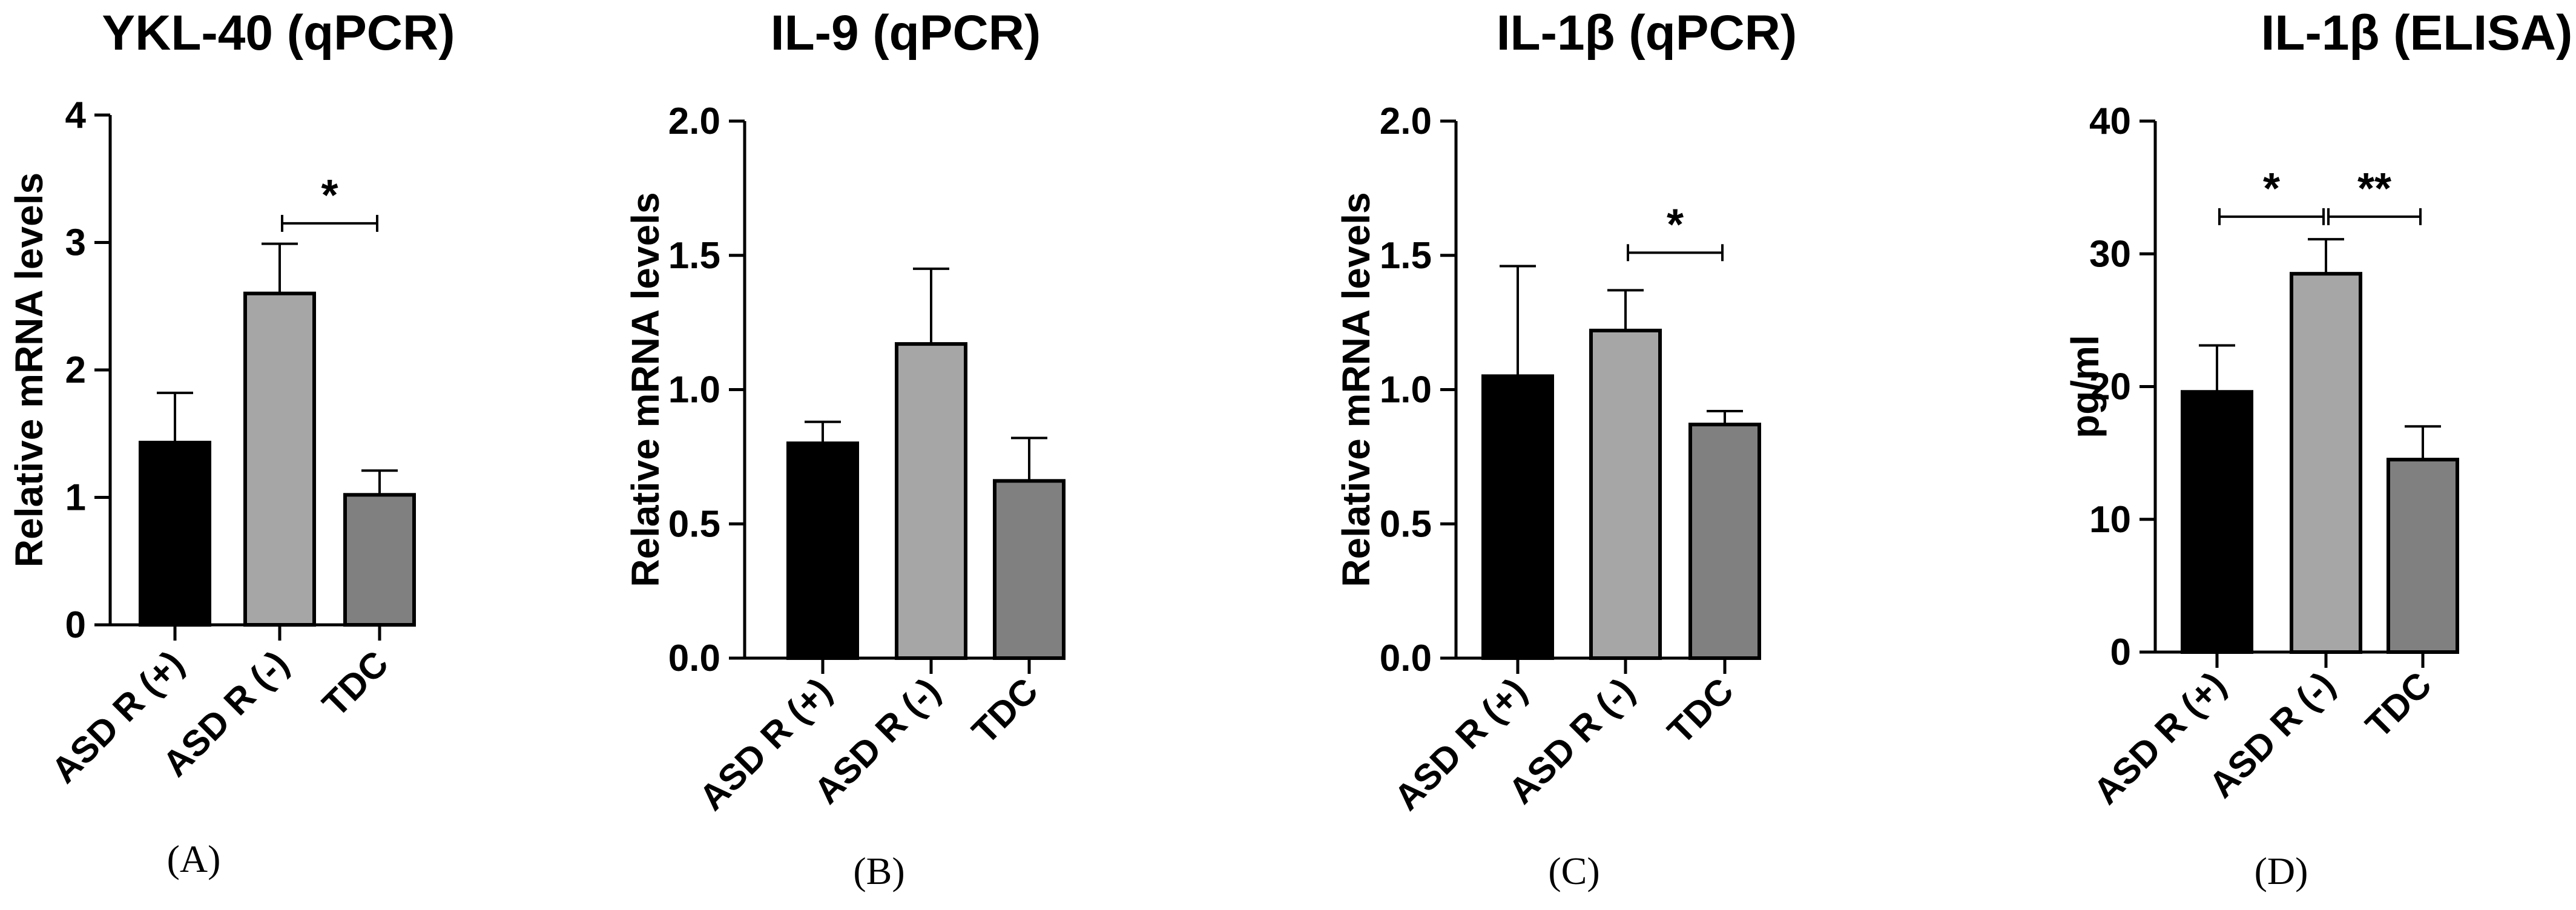 The width and height of the screenshot is (2576, 910). What do you see at coordinates (2110, 520) in the screenshot?
I see `y-tick-label: 10` at bounding box center [2110, 520].